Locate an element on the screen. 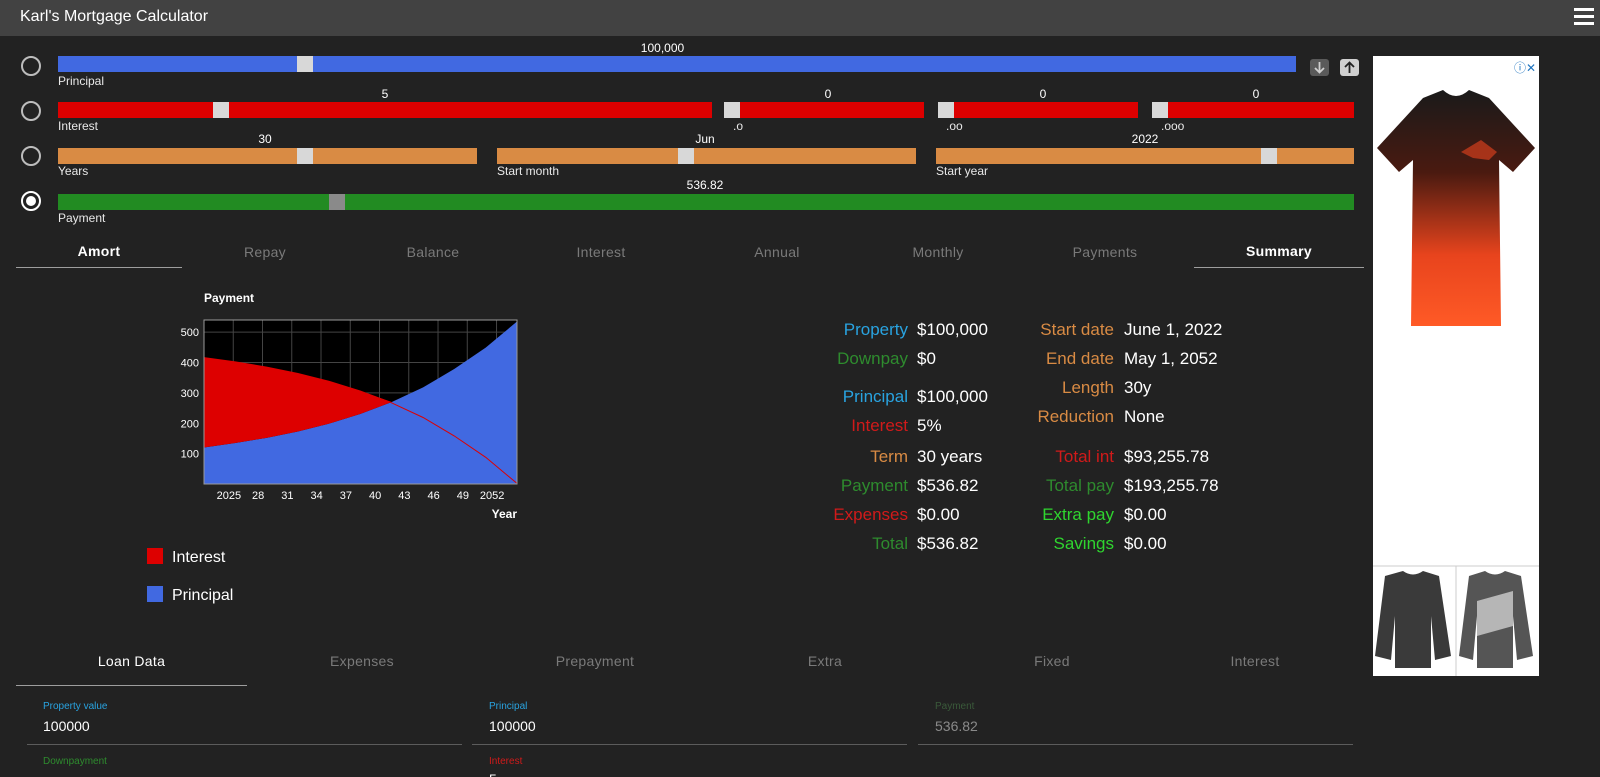 The width and height of the screenshot is (1600, 777). start-year-value: 2022 is located at coordinates (1145, 139).